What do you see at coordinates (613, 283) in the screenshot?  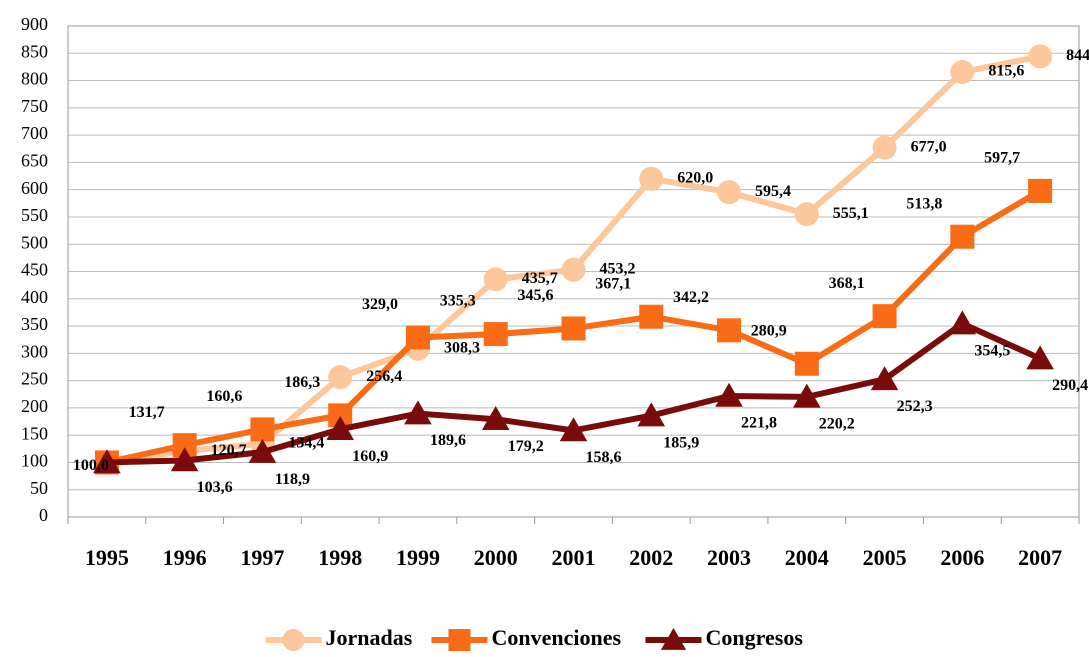 I see `data-label: 367,1` at bounding box center [613, 283].